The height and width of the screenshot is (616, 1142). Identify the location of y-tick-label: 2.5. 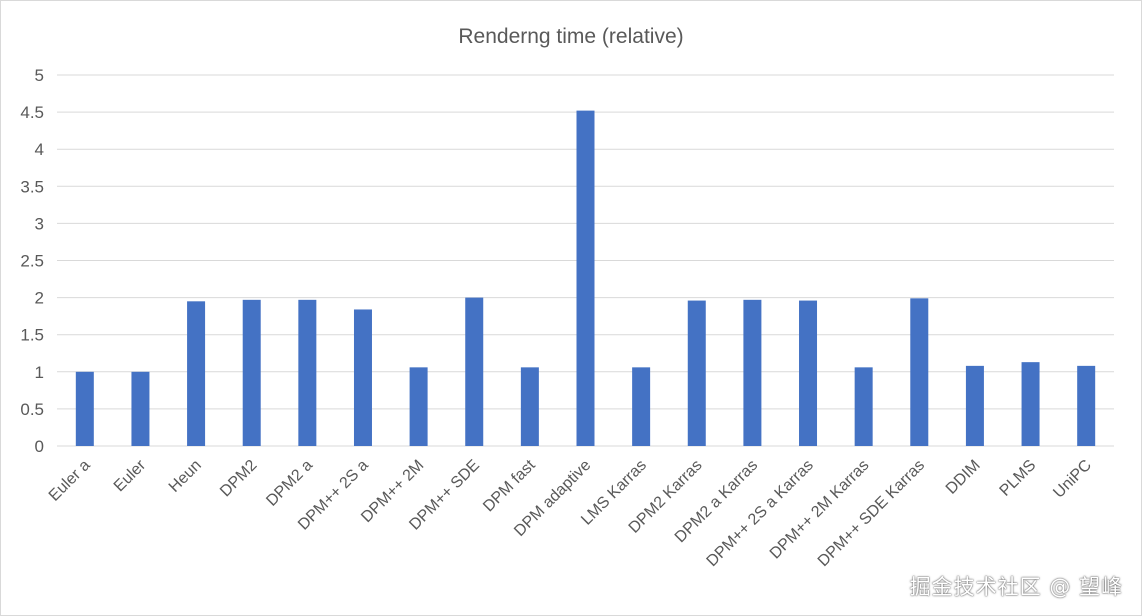
(32, 261).